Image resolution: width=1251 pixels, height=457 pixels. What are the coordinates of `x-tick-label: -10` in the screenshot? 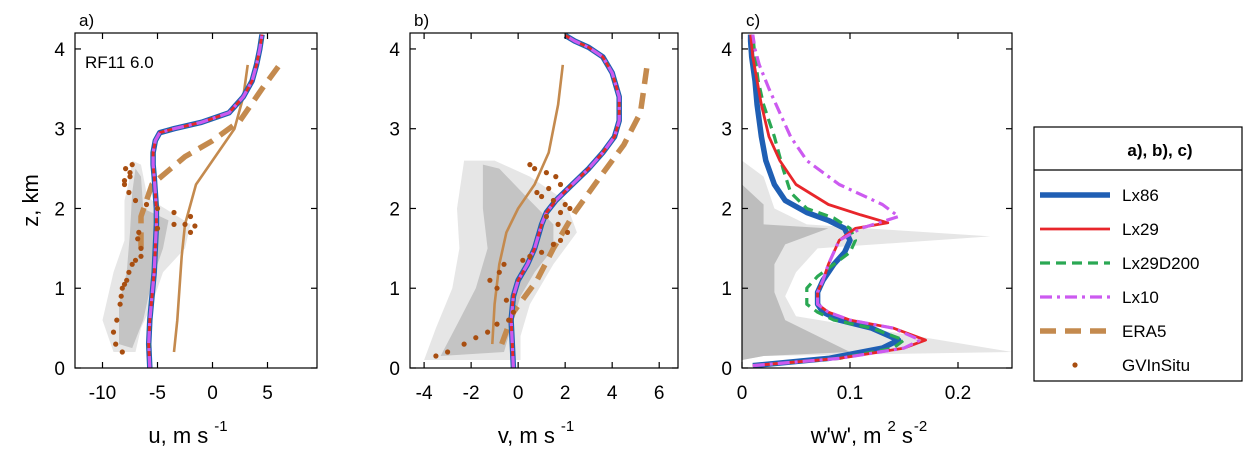 It's located at (102, 393).